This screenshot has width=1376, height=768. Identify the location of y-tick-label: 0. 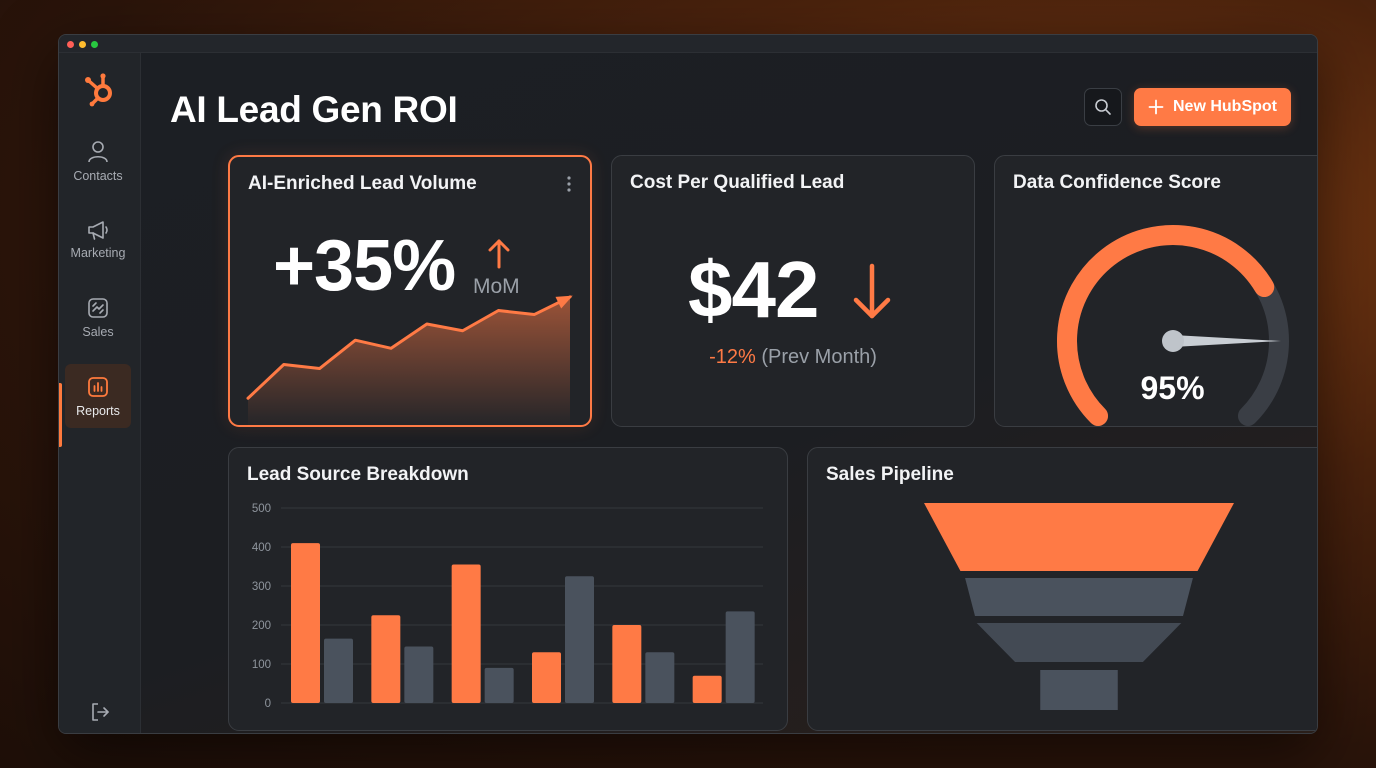
(268, 704).